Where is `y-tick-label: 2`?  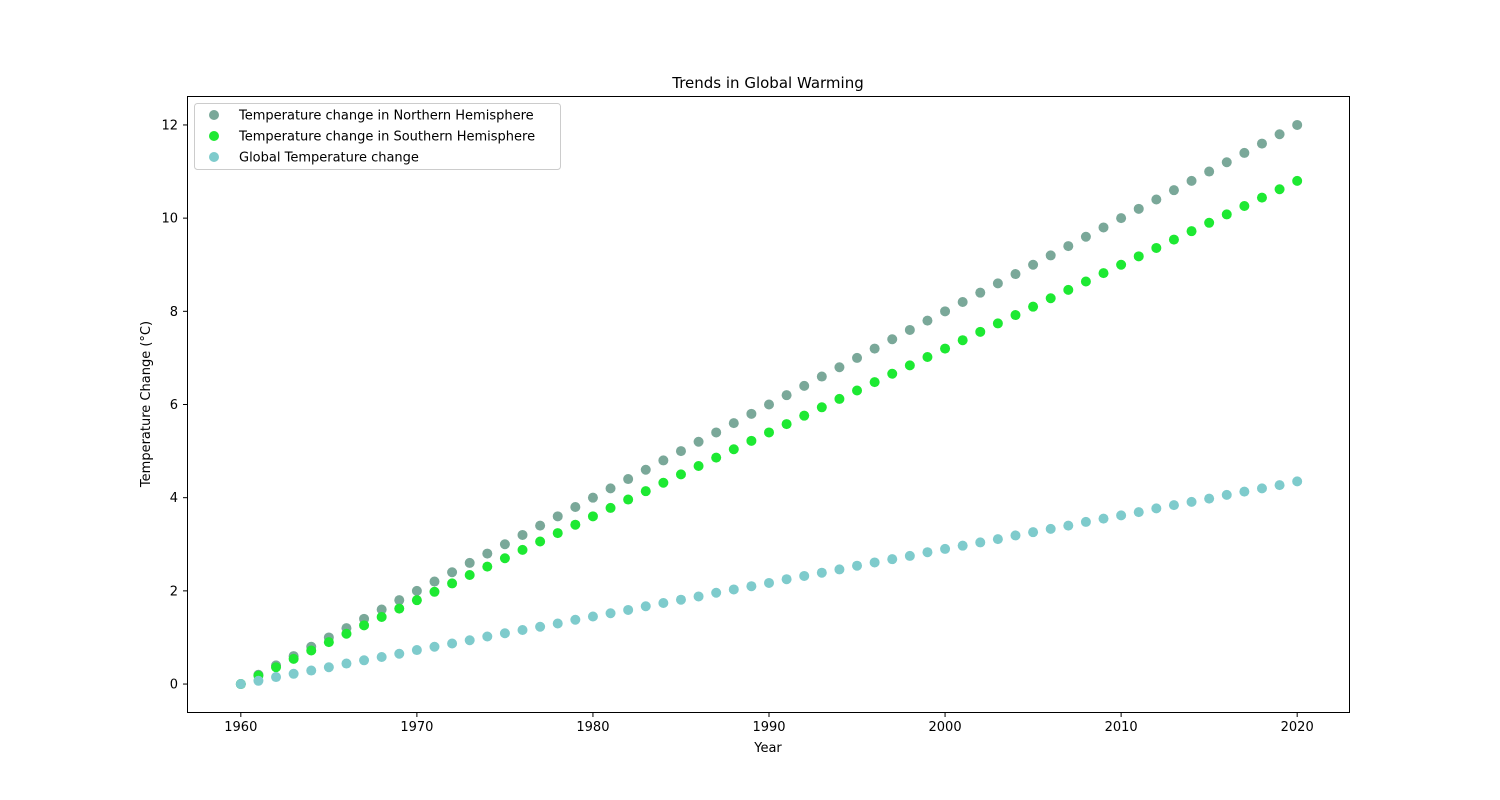
y-tick-label: 2 is located at coordinates (174, 591).